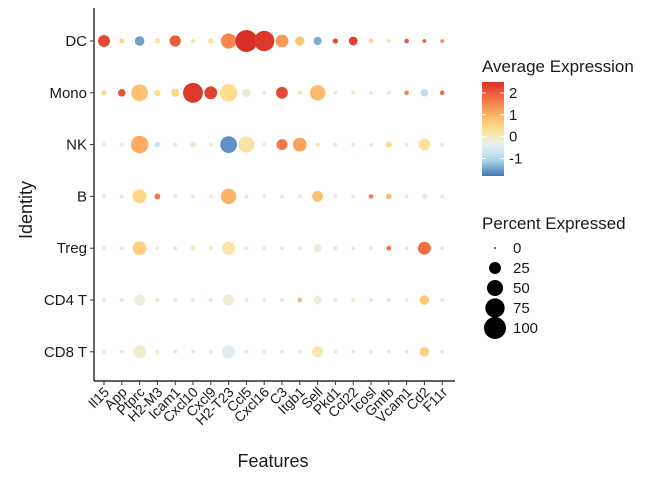 This screenshot has width=672, height=485. What do you see at coordinates (521, 268) in the screenshot?
I see `size-legend-label: 25` at bounding box center [521, 268].